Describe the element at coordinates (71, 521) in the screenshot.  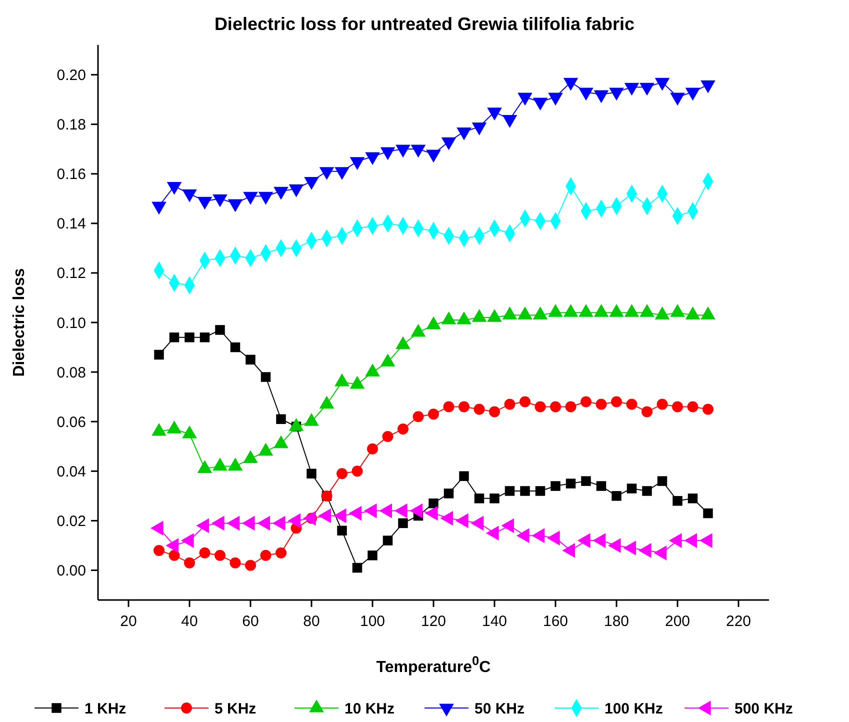
I see `y-tick-label: 0.02` at that location.